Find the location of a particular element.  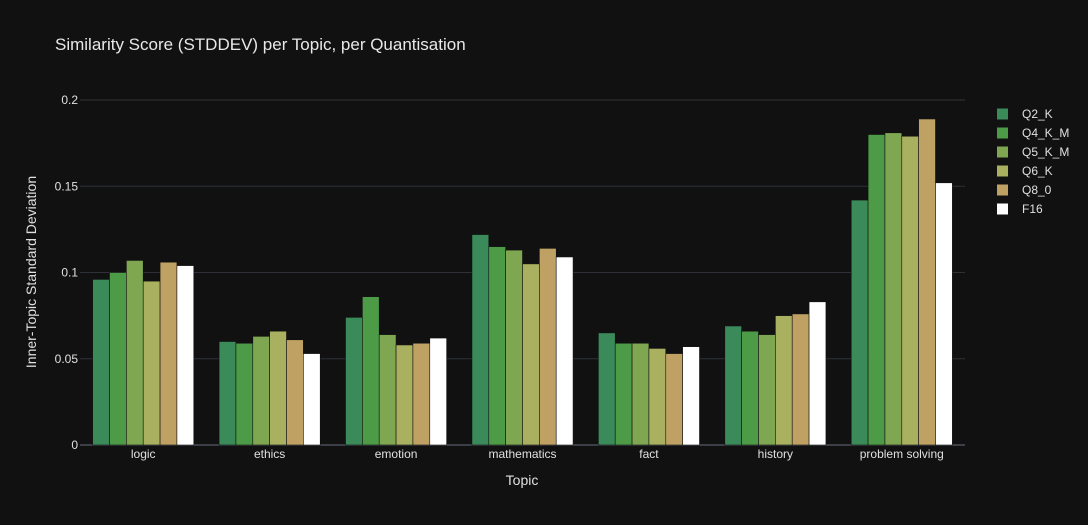

bar-Q5_K_M-ethics is located at coordinates (261, 391).